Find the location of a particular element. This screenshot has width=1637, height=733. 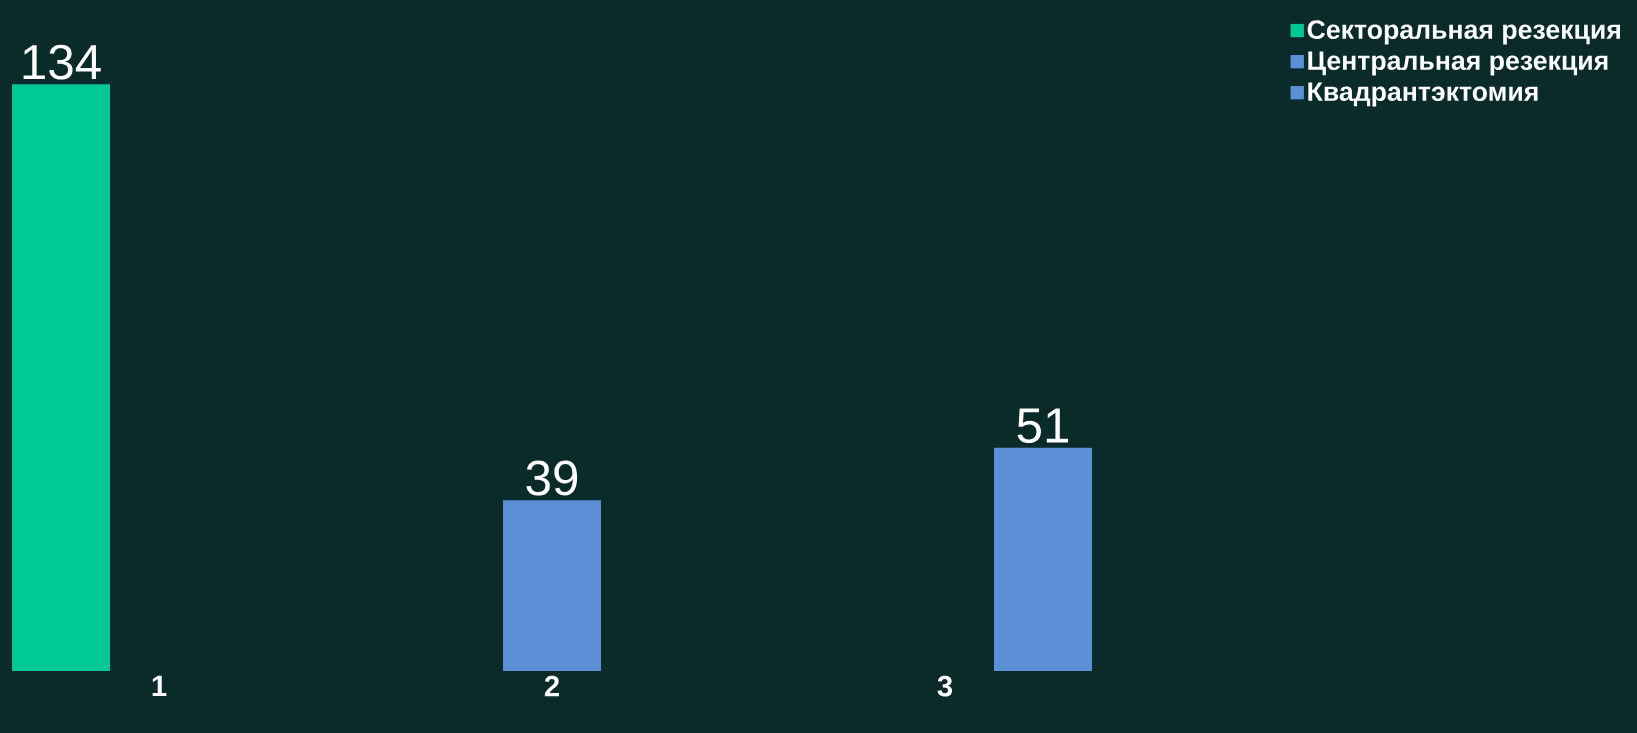

x-tick-label: 2 is located at coordinates (552, 686).